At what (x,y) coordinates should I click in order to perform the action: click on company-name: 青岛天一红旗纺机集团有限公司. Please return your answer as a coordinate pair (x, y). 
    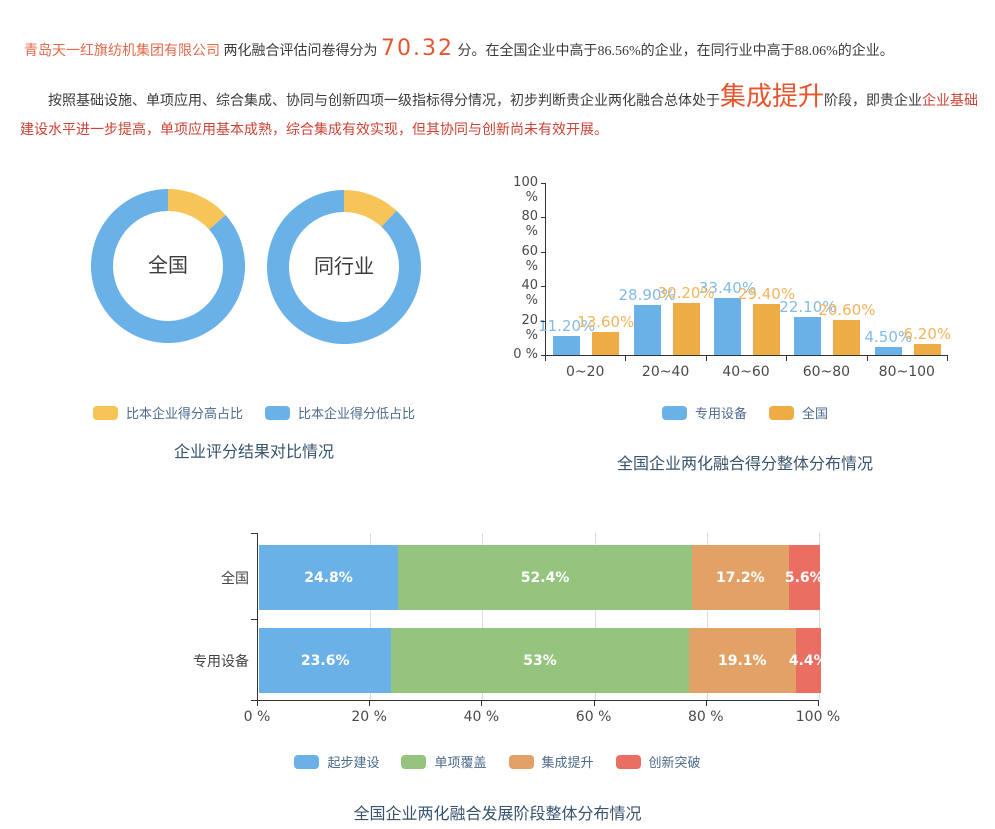
    Looking at the image, I should click on (122, 51).